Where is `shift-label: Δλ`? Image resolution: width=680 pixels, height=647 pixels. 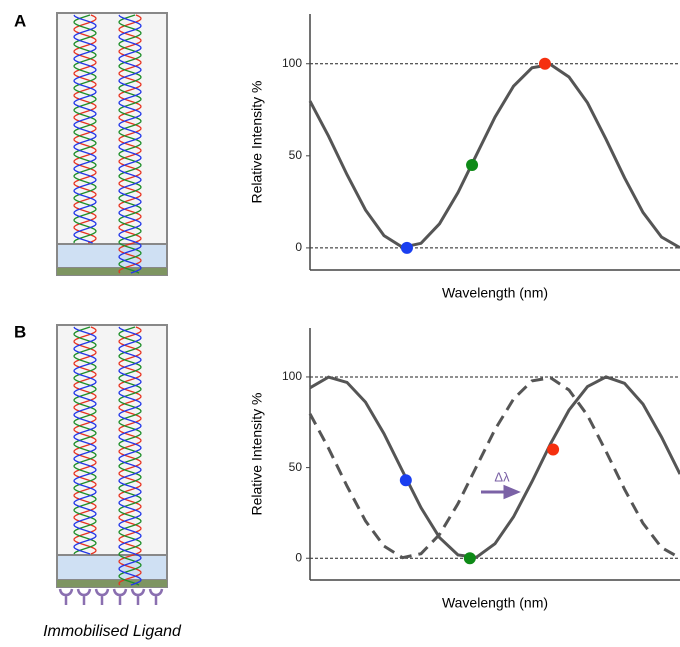
shift-label: Δλ is located at coordinates (502, 476).